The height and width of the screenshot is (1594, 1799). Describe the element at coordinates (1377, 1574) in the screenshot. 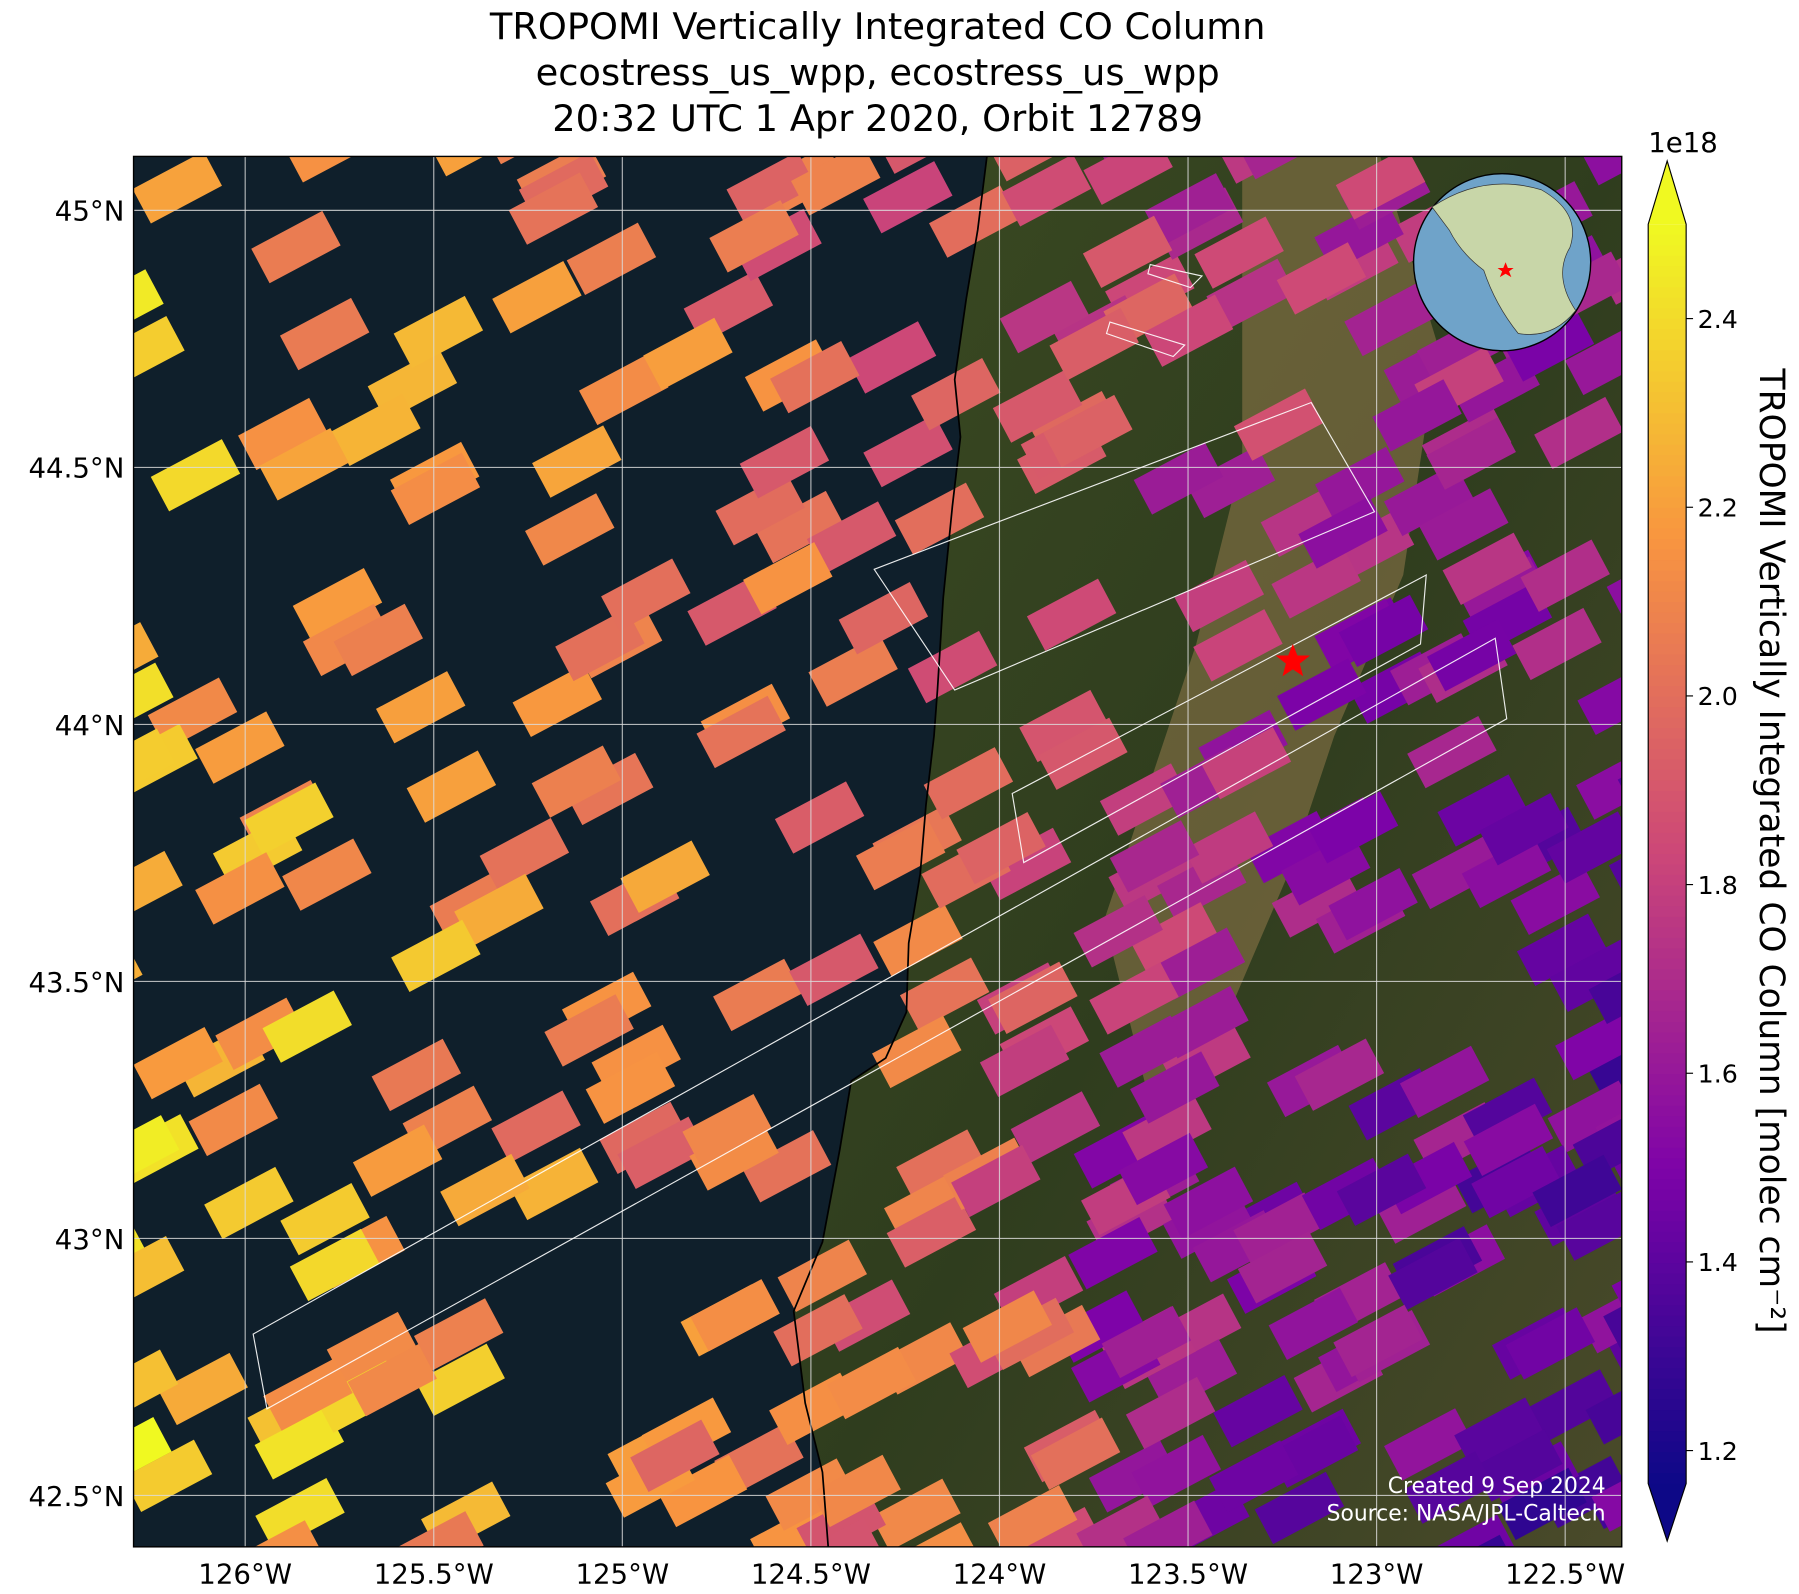

I see `x-tick-label: 123°W` at that location.